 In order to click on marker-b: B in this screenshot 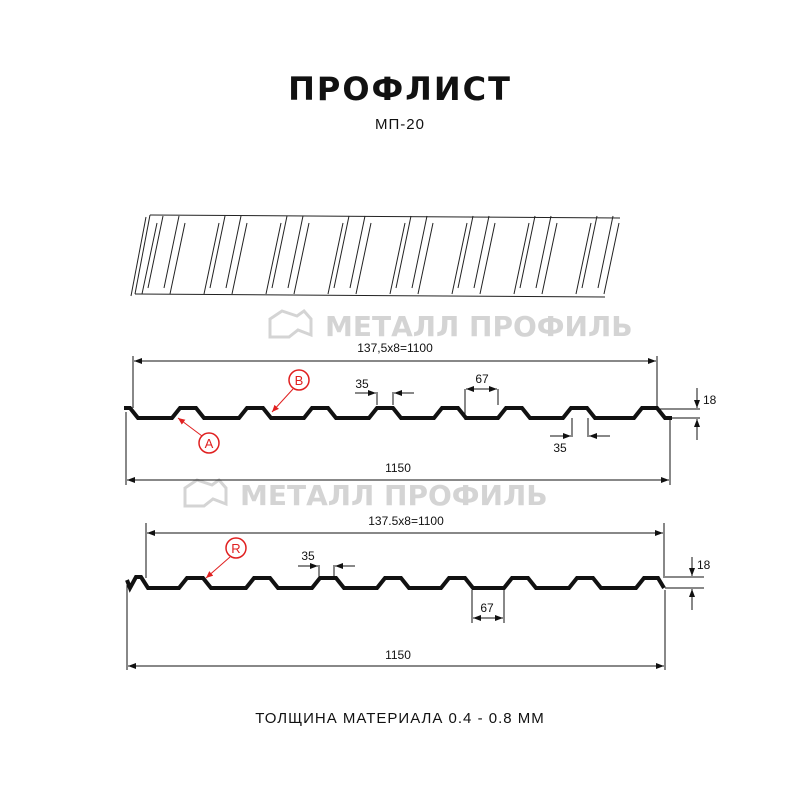, I will do `click(290, 391)`.